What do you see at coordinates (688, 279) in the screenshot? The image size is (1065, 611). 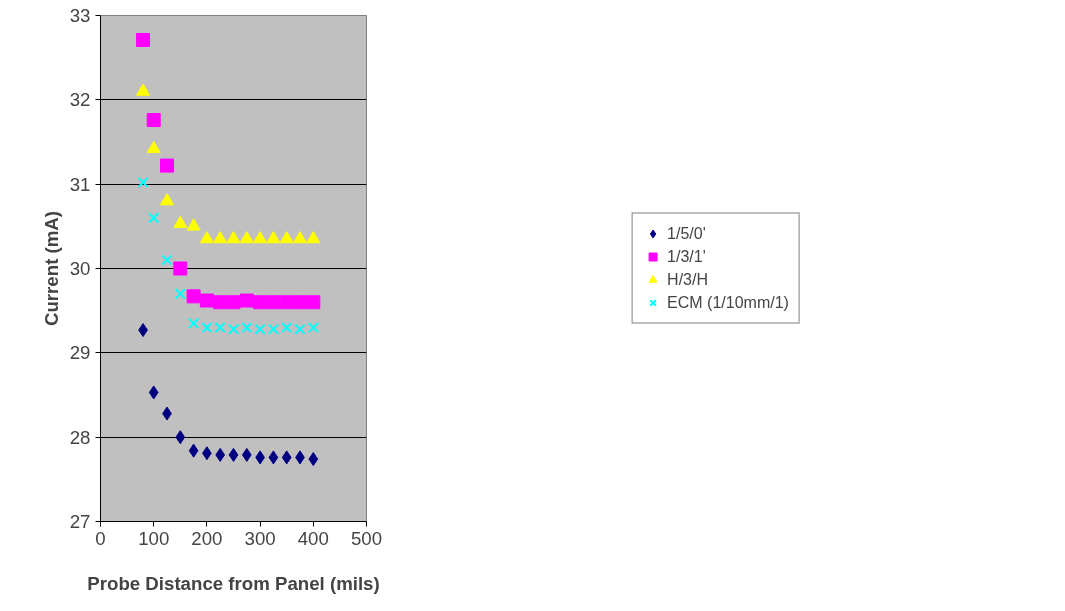 I see `legend-label: H/3/H` at bounding box center [688, 279].